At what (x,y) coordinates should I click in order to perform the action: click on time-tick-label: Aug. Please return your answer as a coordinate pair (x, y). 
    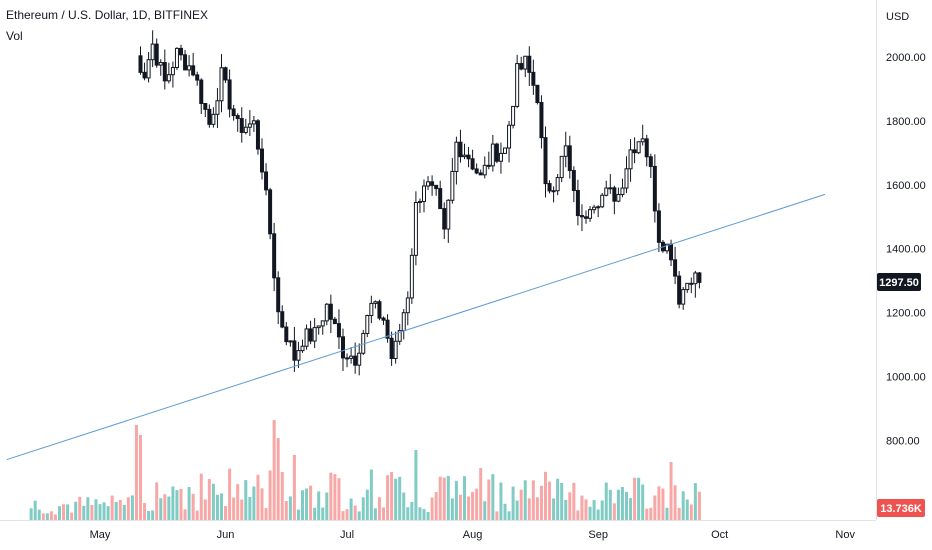
    Looking at the image, I should click on (473, 535).